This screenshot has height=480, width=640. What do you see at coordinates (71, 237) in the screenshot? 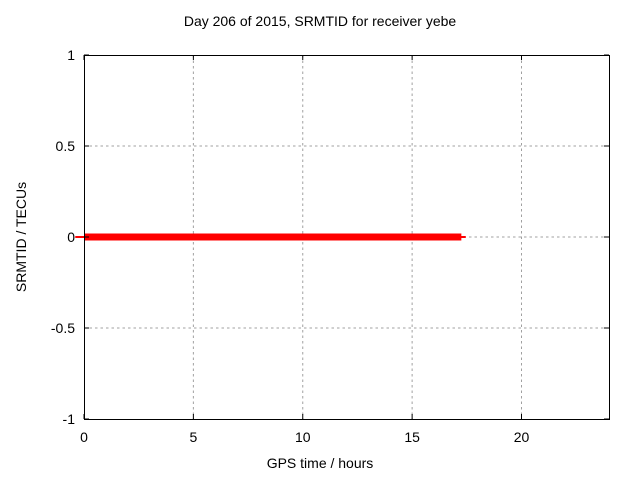
I see `y-tick-label: 0` at bounding box center [71, 237].